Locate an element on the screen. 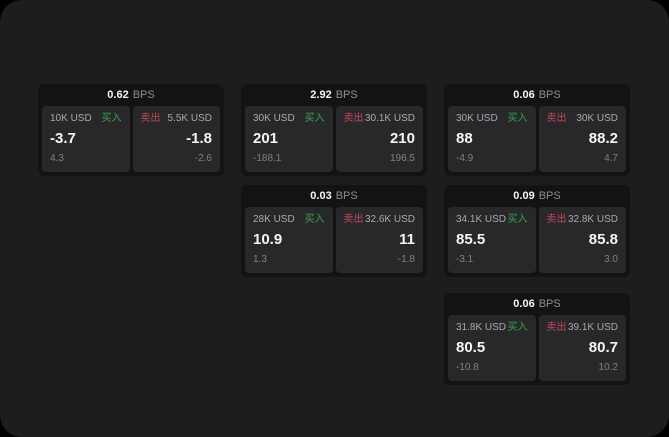 The image size is (669, 437). sell-quote-panel: 卖出 5.5K USD -1.8 -2.6 is located at coordinates (176, 139).